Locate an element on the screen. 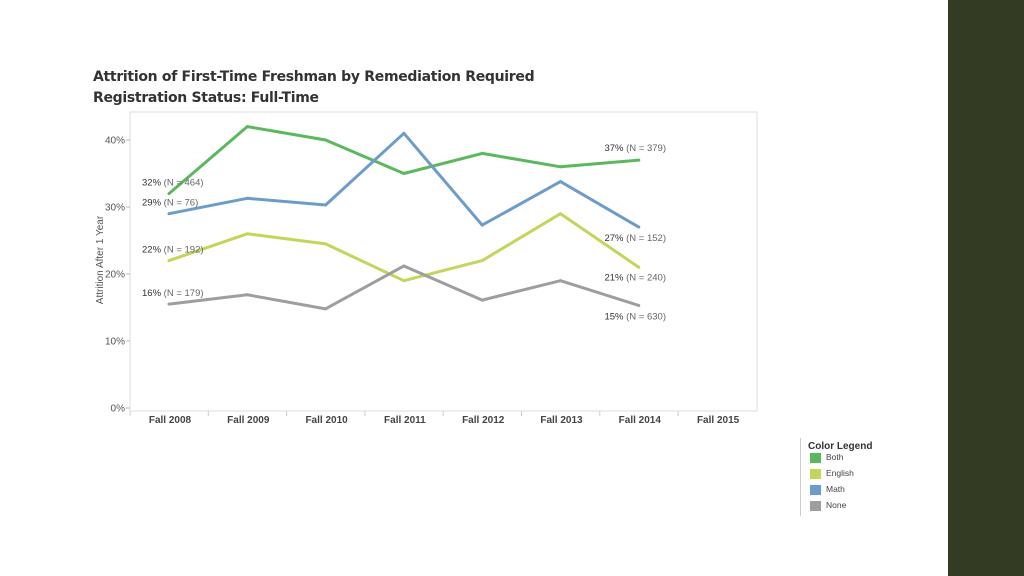  series-lines is located at coordinates (404, 218).